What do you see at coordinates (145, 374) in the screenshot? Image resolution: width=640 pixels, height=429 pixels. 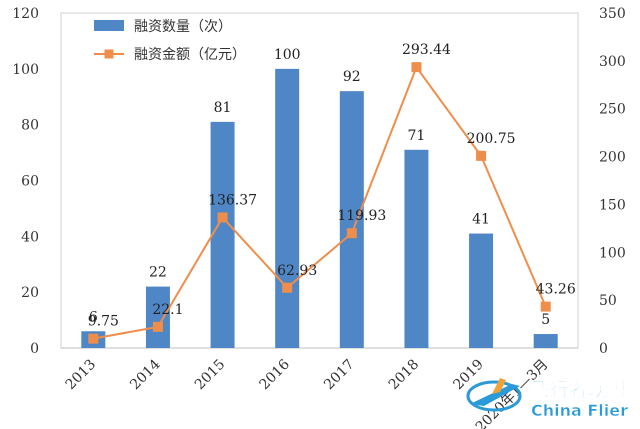 I see `x-tick-label: 2014` at bounding box center [145, 374].